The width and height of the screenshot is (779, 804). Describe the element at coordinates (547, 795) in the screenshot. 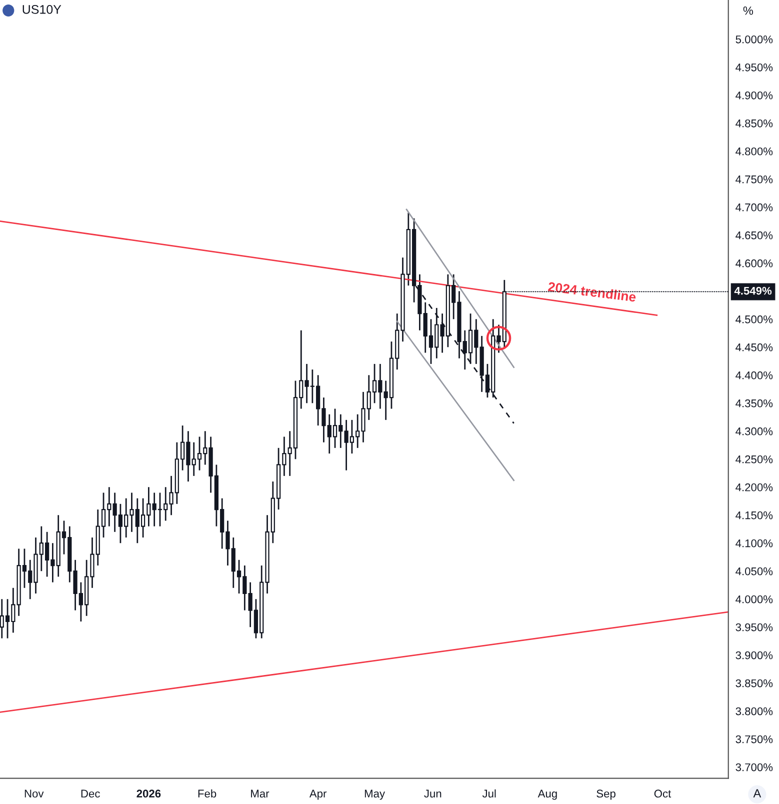

I see `x-tick-label: Aug` at that location.